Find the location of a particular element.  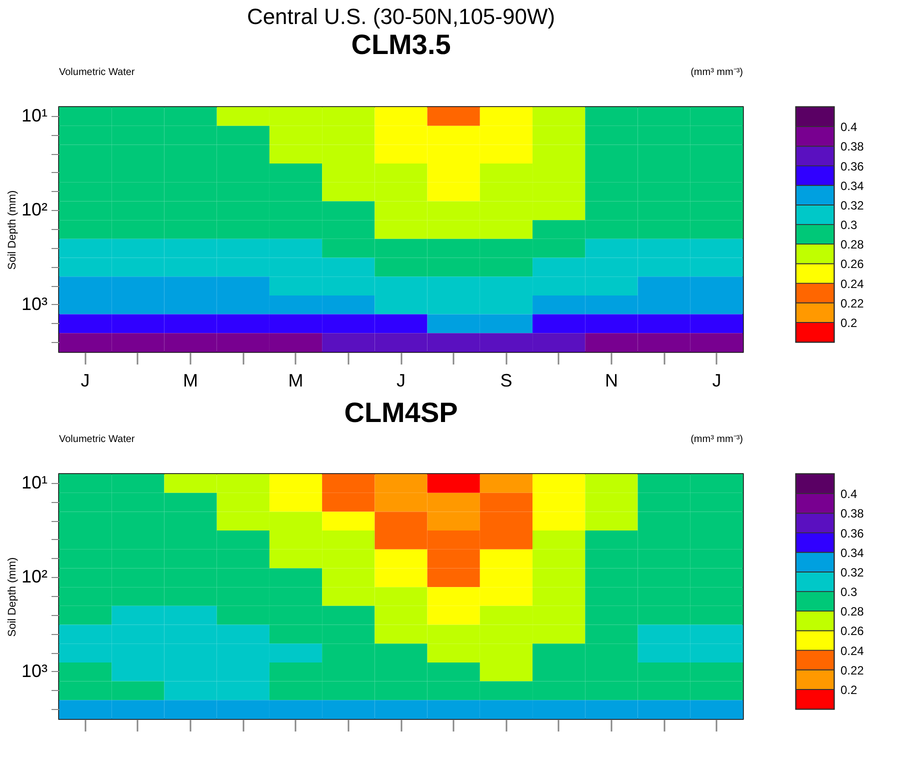

x-tick-label: S is located at coordinates (506, 380).